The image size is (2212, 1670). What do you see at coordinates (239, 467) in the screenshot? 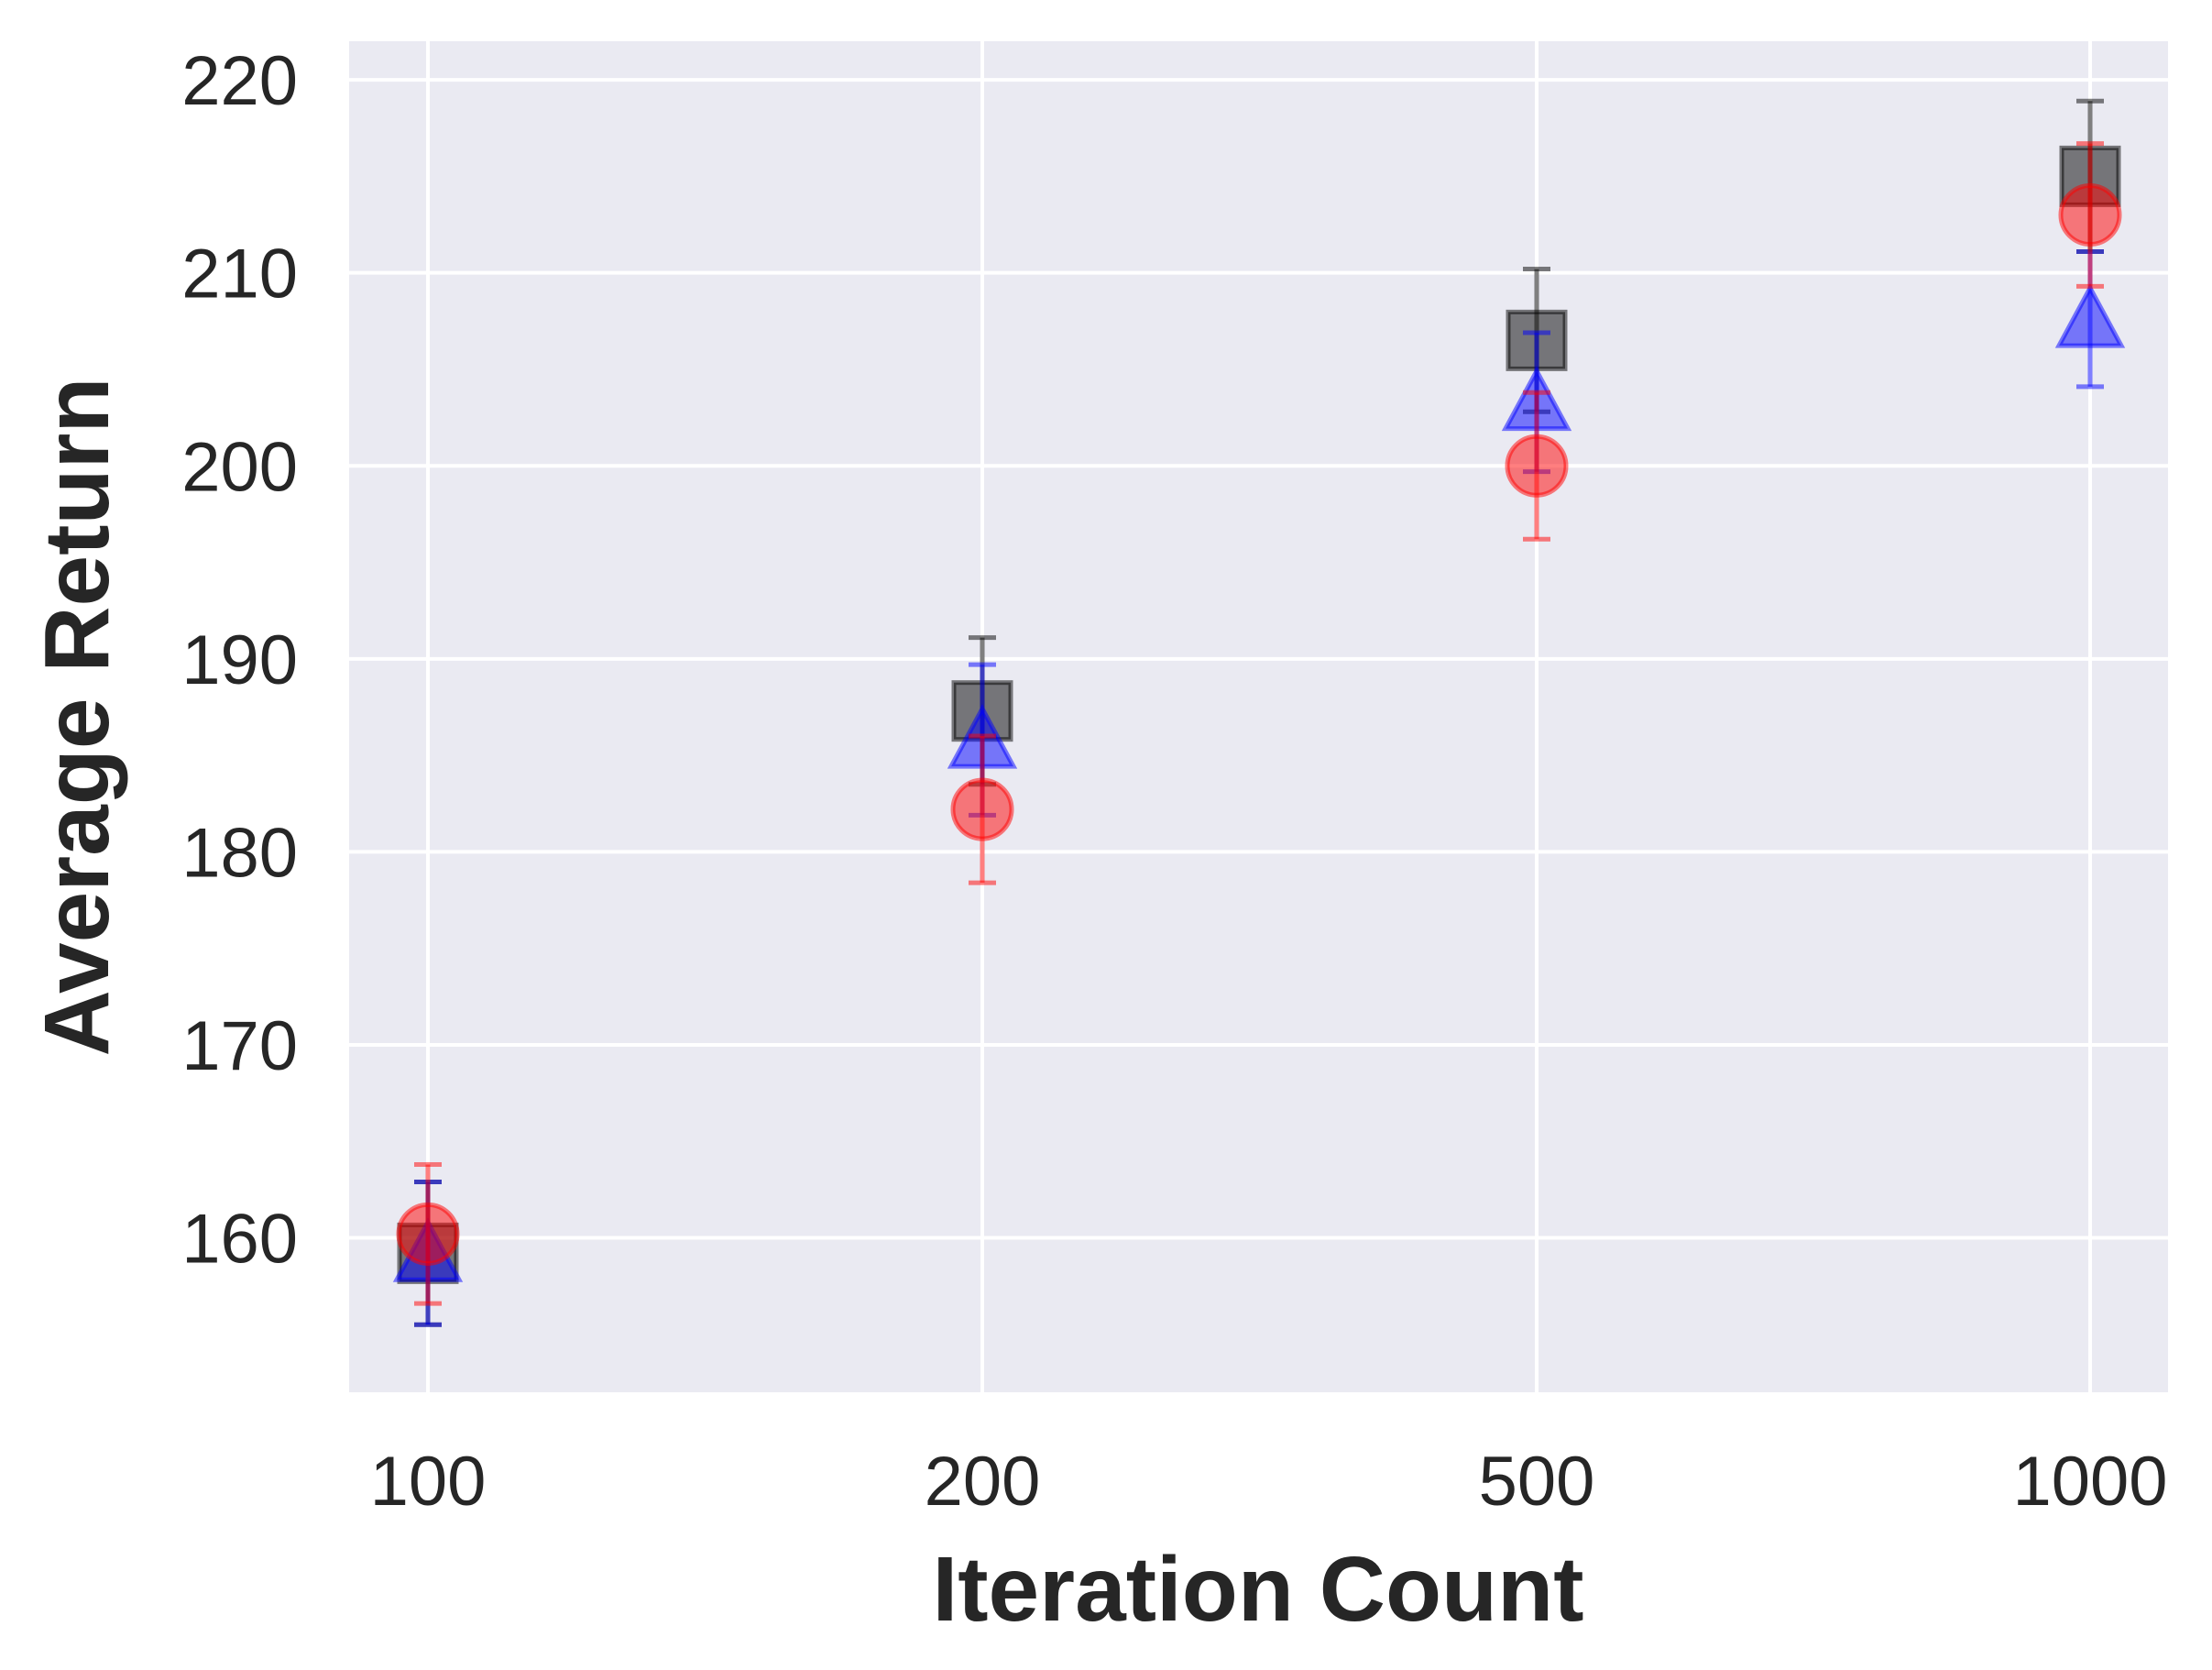
I see `y-tick-label-200: 200` at bounding box center [239, 467].